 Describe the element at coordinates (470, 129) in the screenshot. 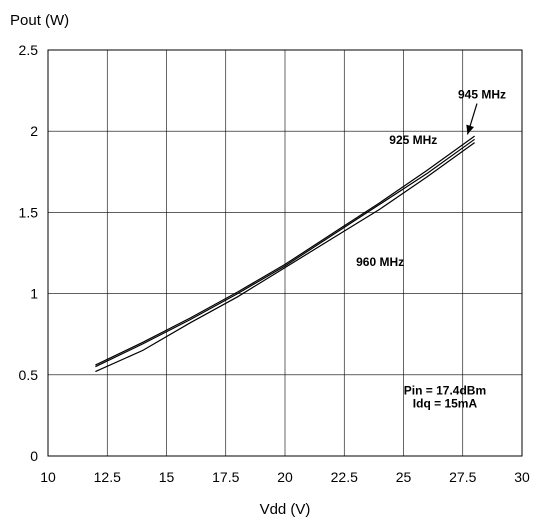

I see `arrow-head` at that location.